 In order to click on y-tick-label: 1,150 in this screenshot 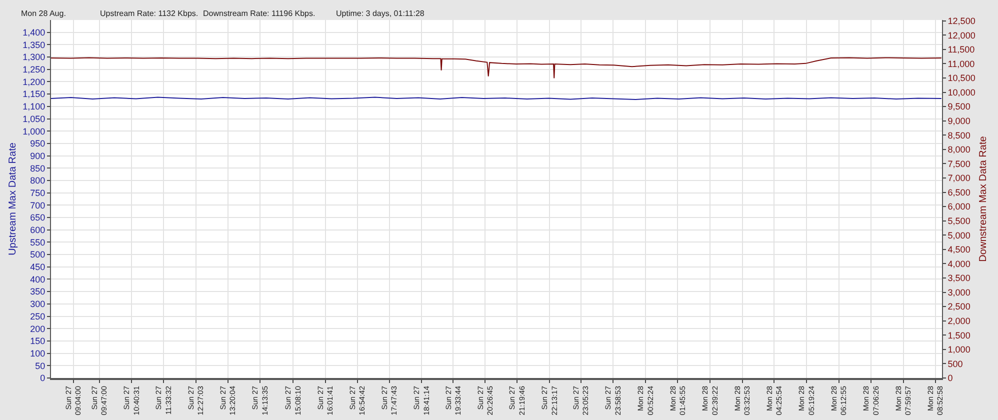, I will do `click(34, 94)`.